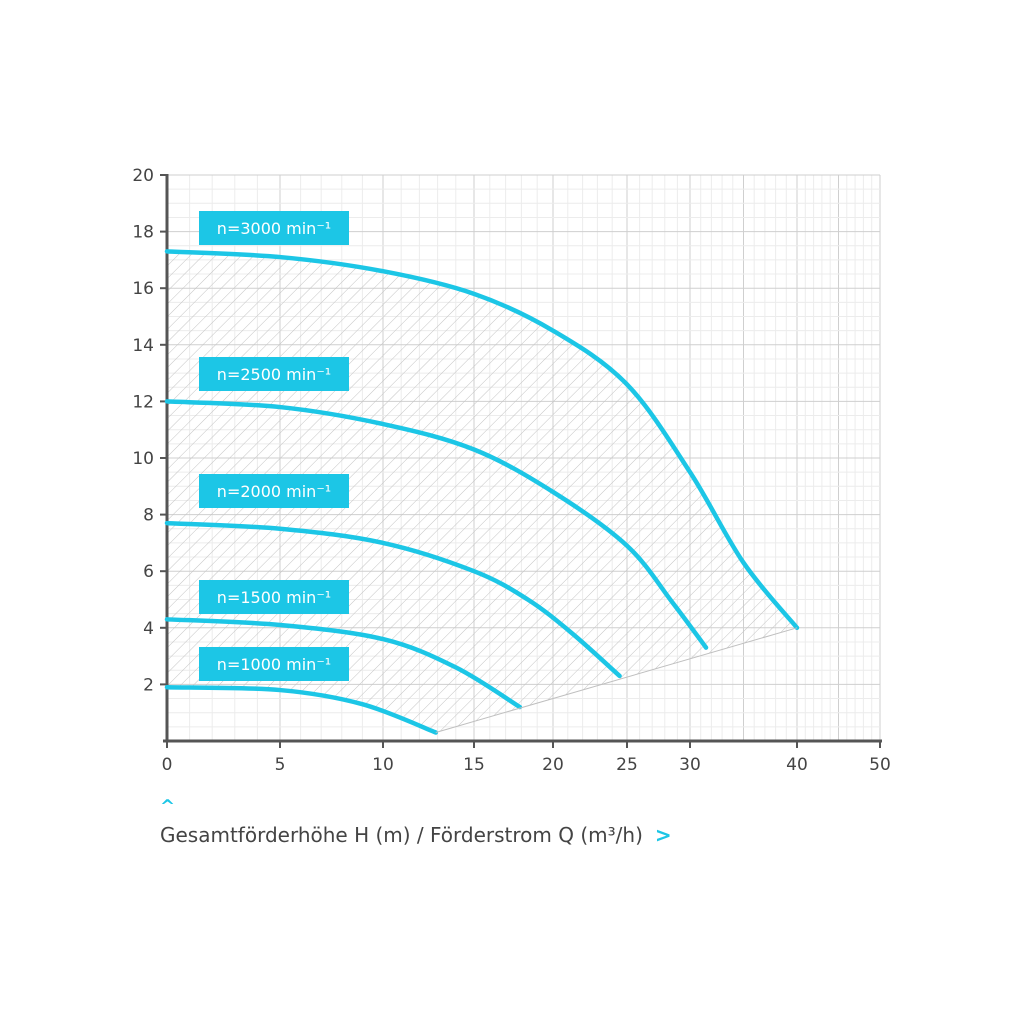 The width and height of the screenshot is (1025, 1025). I want to click on x-tick-label: 40, so click(797, 765).